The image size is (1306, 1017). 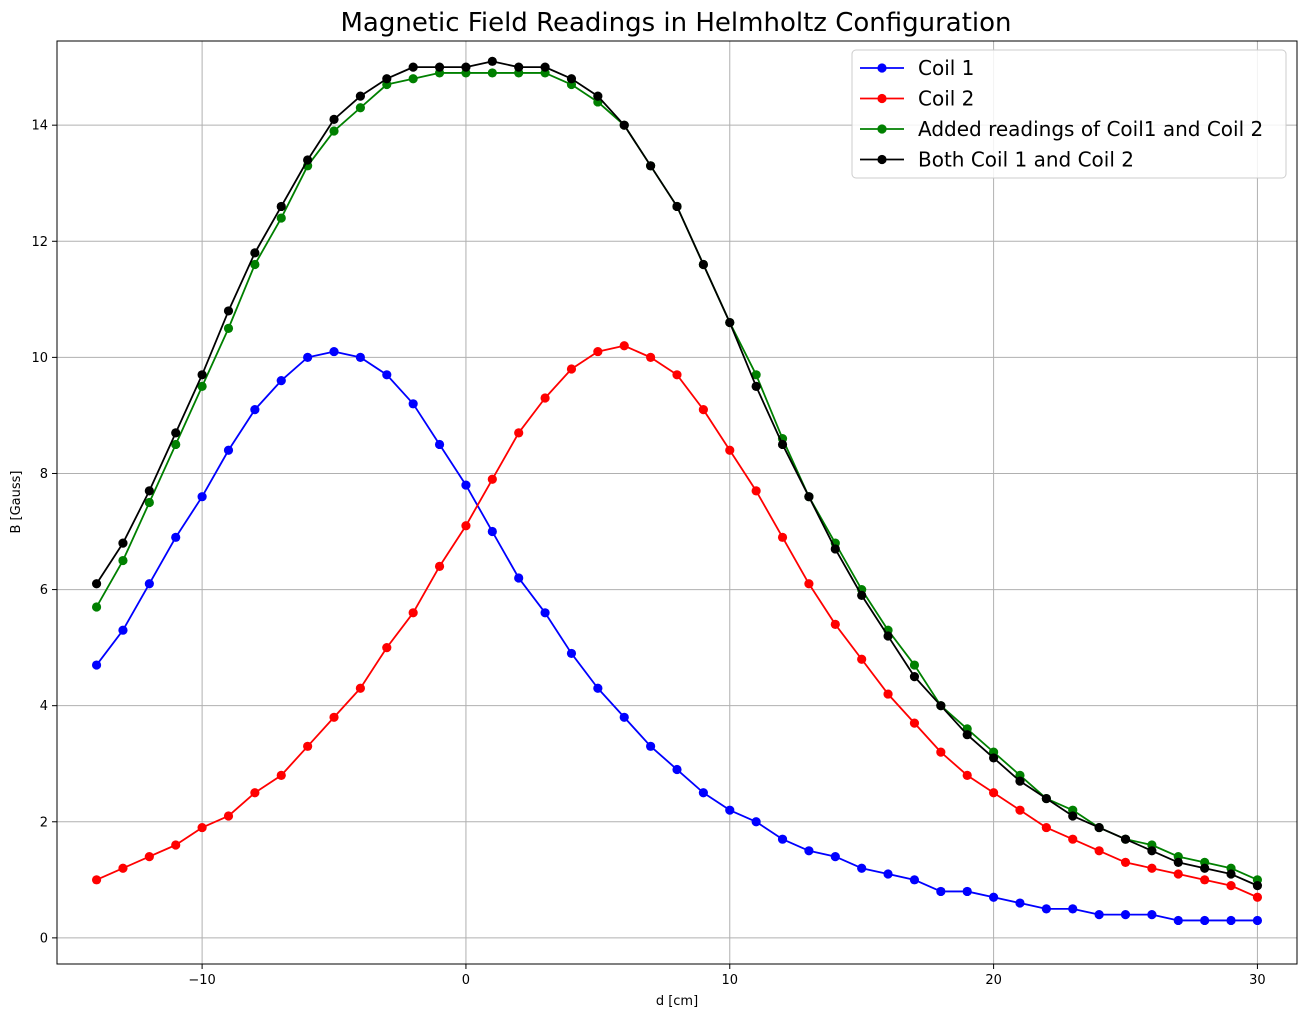 I want to click on x-axis: −10 0 10 20 30, so click(x=727, y=976).